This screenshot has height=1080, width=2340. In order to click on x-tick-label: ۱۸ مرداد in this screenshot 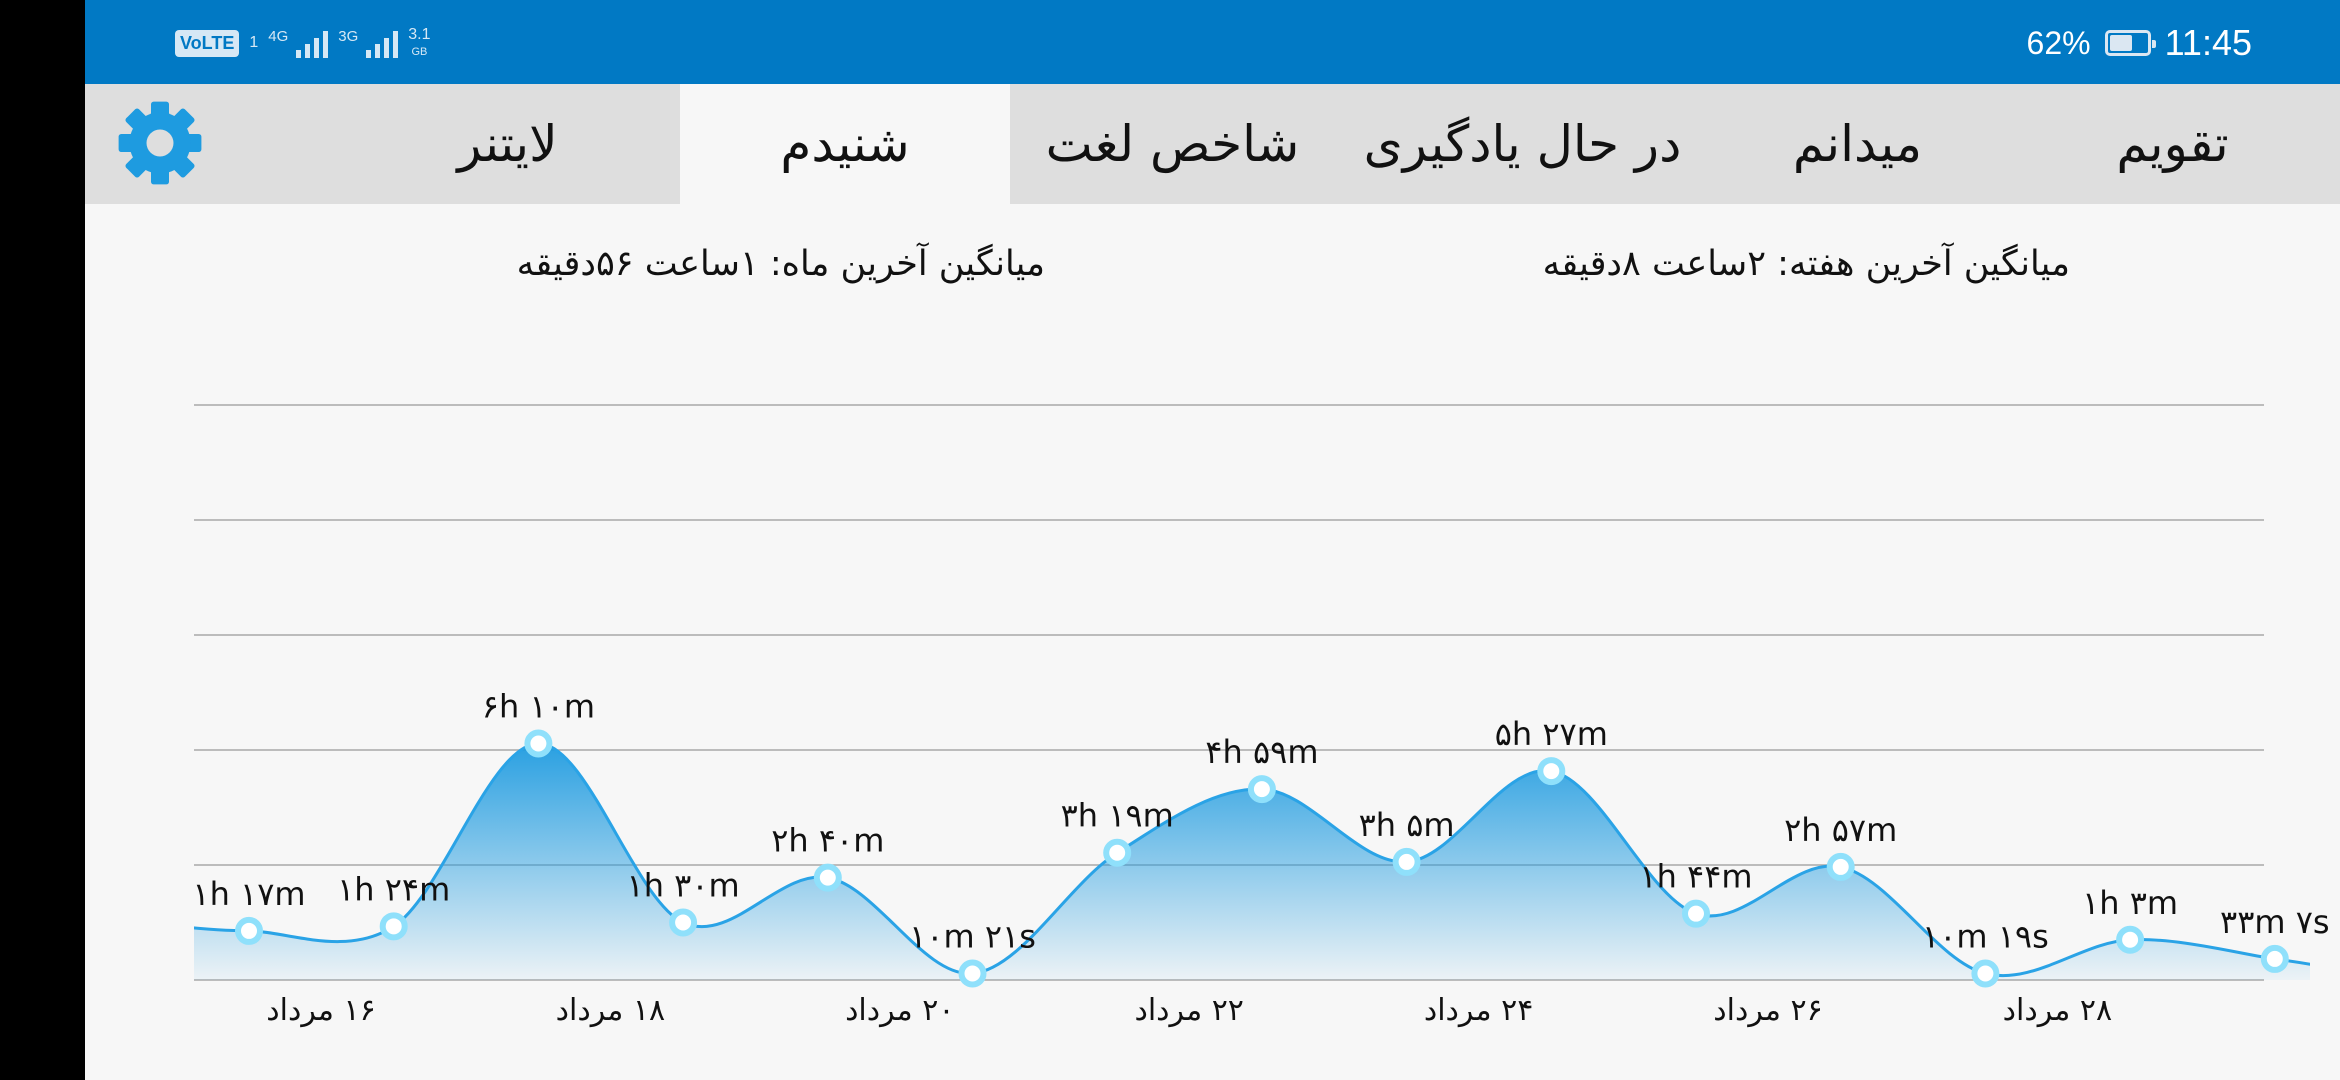, I will do `click(610, 1010)`.